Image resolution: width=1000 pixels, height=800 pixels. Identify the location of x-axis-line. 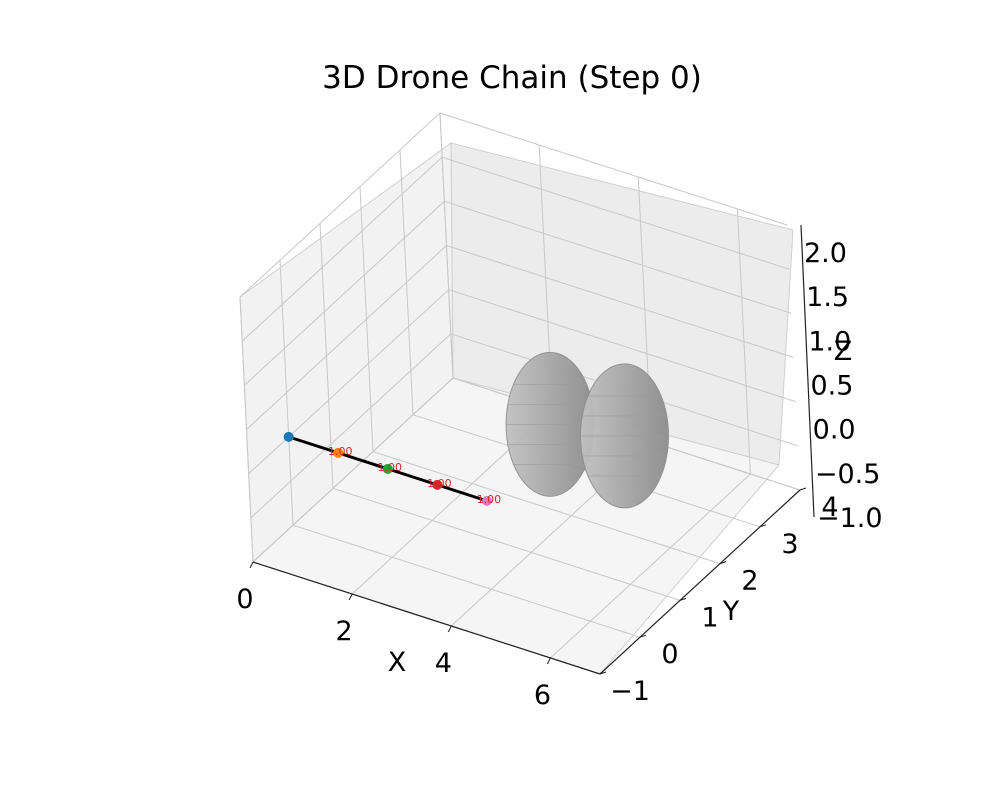
(426, 618).